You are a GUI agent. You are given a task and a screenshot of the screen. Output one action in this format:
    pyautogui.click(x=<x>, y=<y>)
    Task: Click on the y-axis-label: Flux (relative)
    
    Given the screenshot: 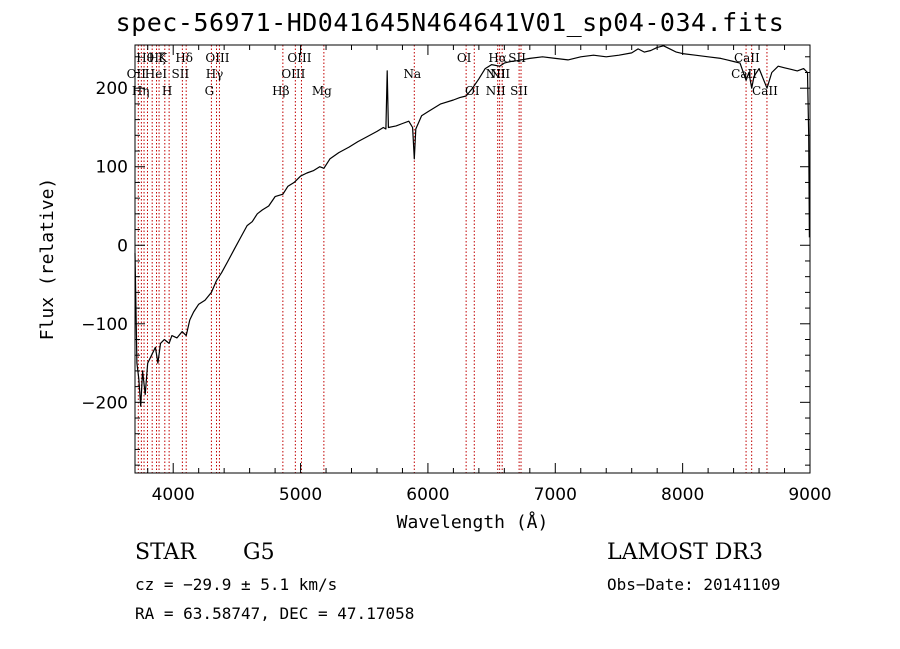 What is the action you would take?
    pyautogui.click(x=47, y=259)
    